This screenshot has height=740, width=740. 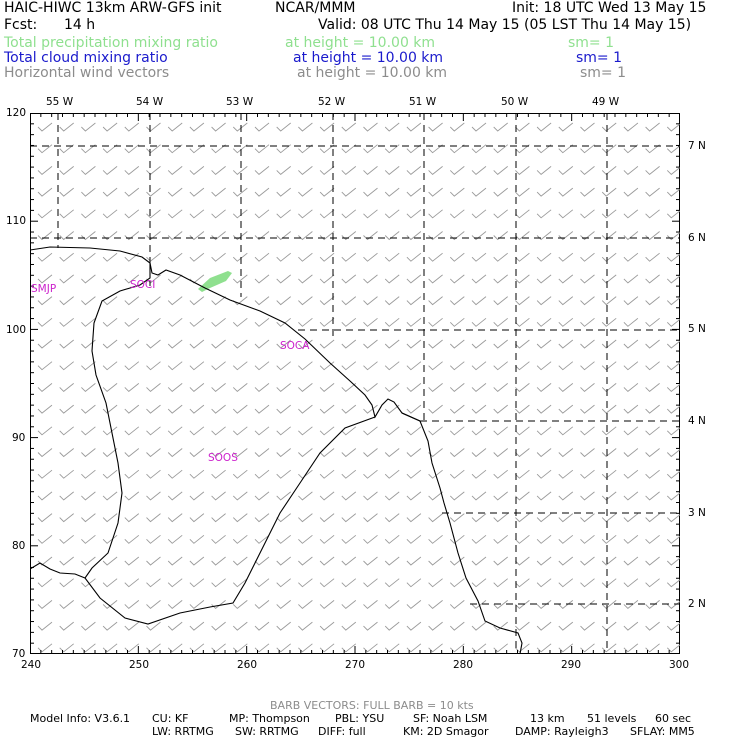 I want to click on field-precip-sm: sm= 1, so click(x=591, y=43).